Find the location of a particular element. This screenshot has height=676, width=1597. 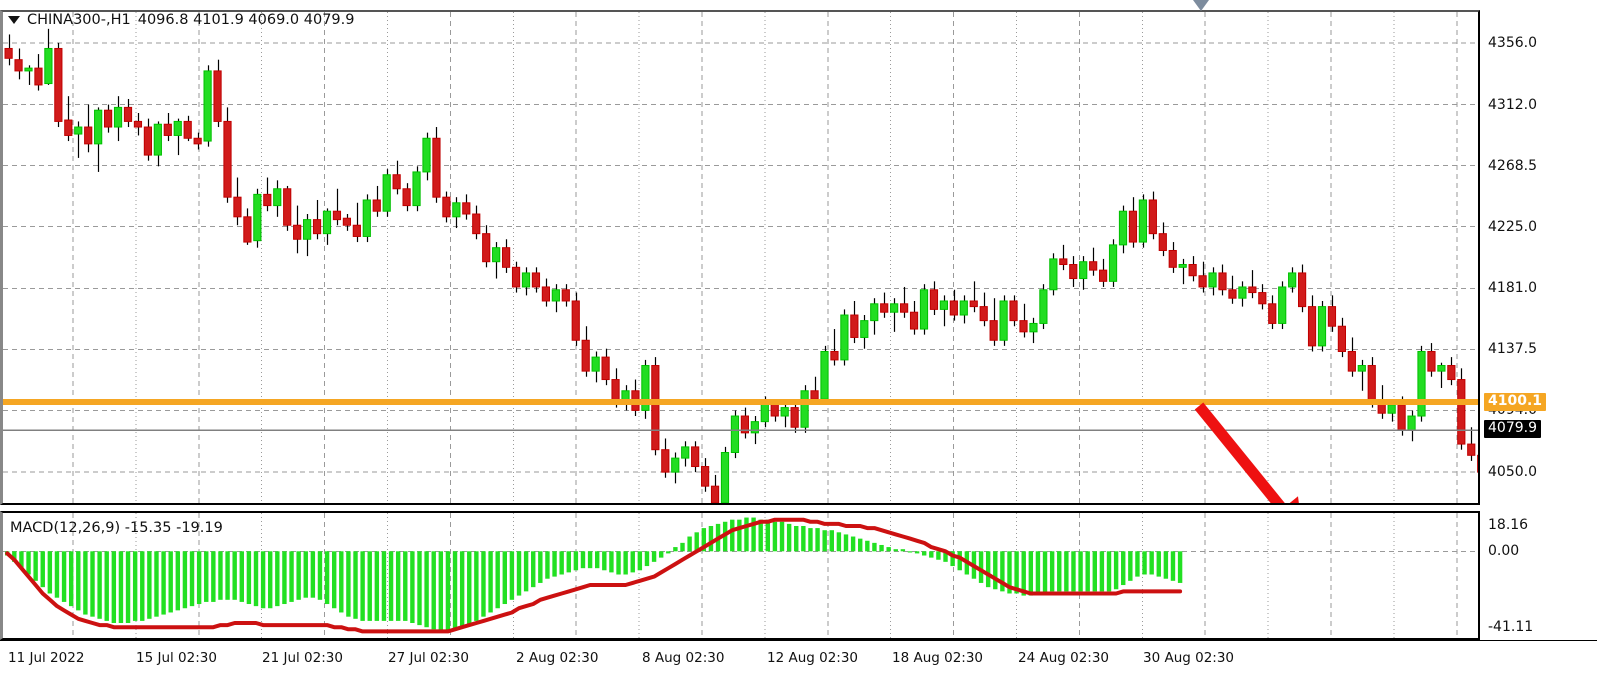

price-axis-tick-label: 4356.0 is located at coordinates (1512, 43).